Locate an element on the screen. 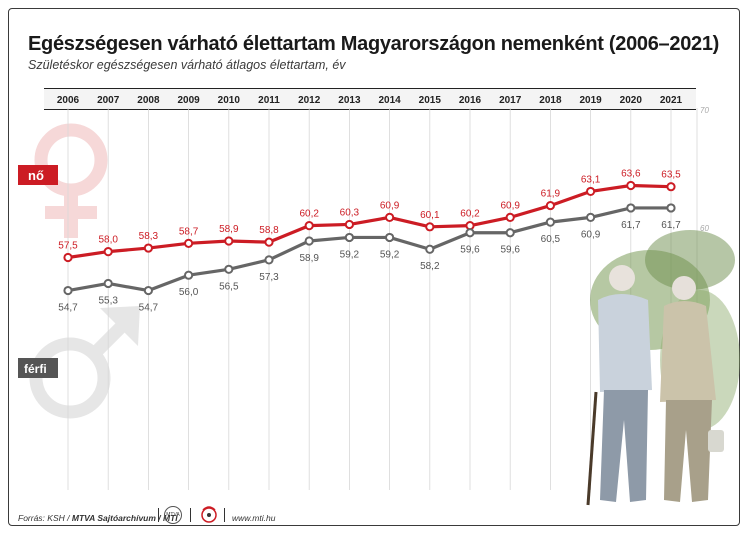 Image resolution: width=750 pixels, height=536 pixels. x-tick-label: 2013 is located at coordinates (349, 100).